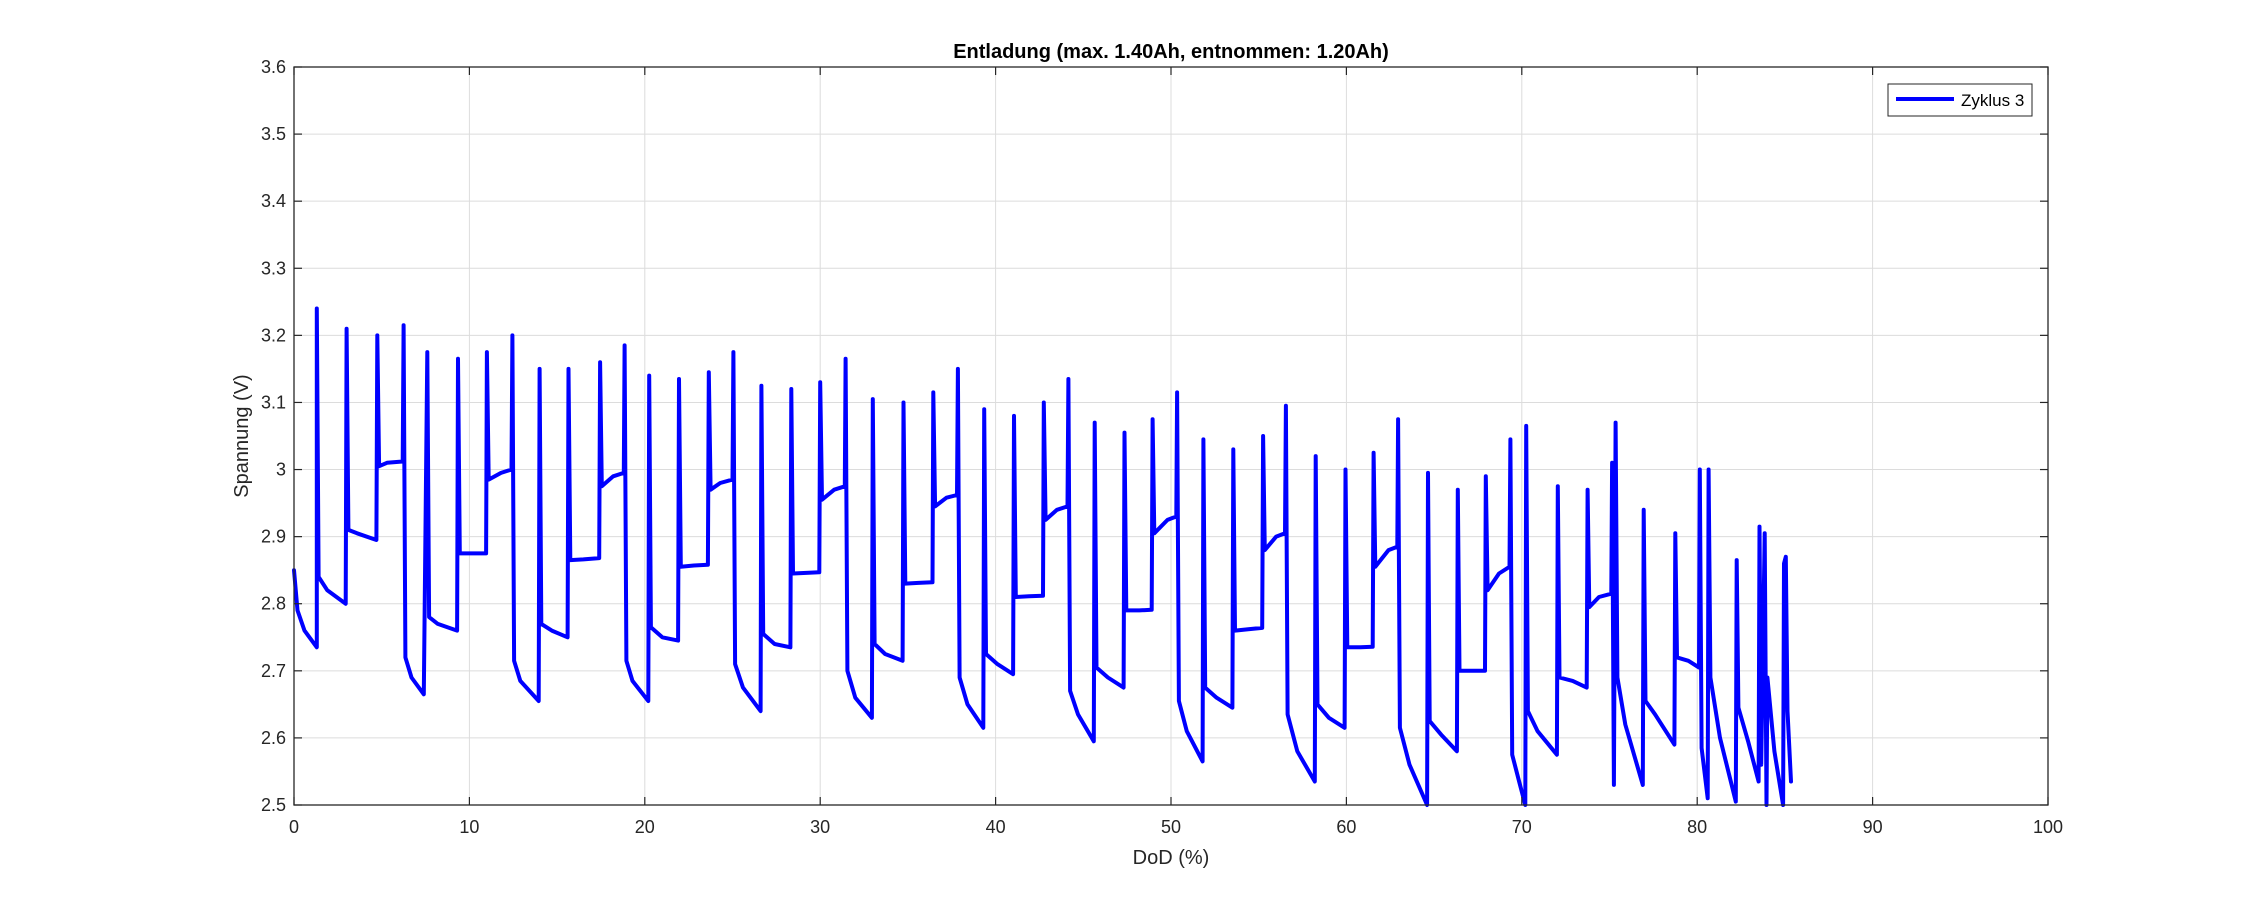  Describe the element at coordinates (469, 827) in the screenshot. I see `x-tick-label: 10` at that location.